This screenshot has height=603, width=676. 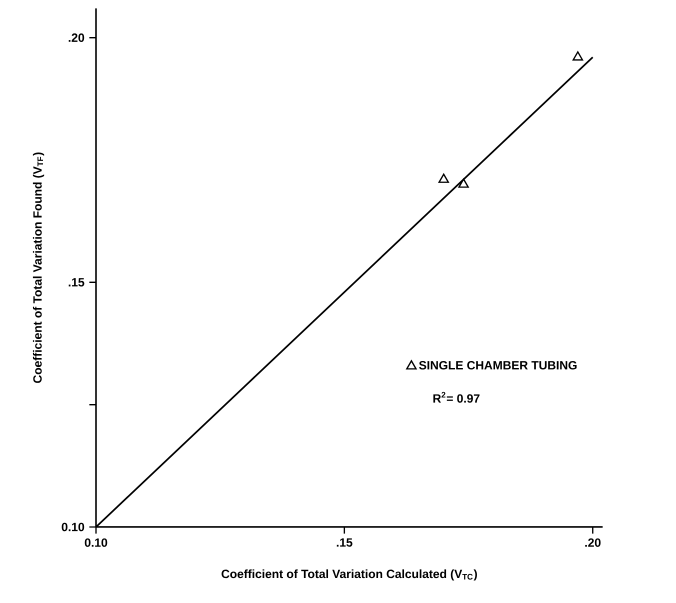 What do you see at coordinates (38, 267) in the screenshot?
I see `y-axis-title: Coefficient of Total Variation Found (V$_{TF}$)` at bounding box center [38, 267].